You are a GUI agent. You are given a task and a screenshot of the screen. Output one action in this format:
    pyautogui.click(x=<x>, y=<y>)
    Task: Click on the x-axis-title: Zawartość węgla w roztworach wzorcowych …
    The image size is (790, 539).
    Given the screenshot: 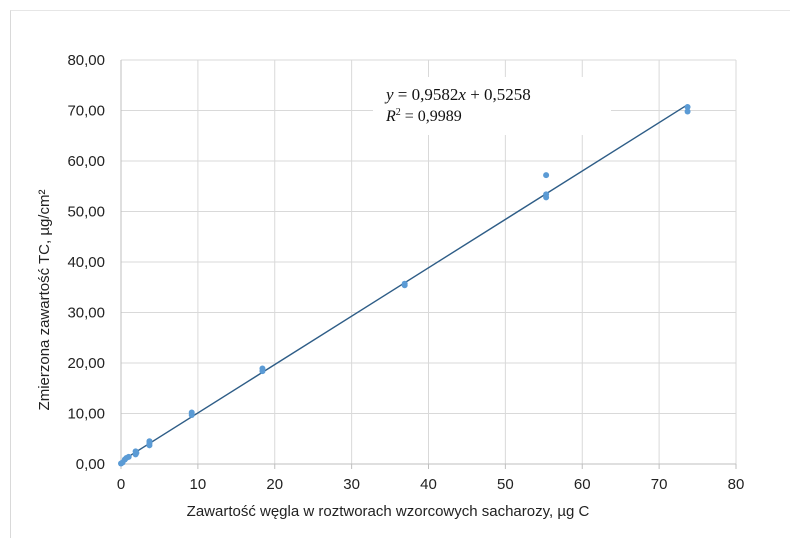 What is the action you would take?
    pyautogui.click(x=388, y=511)
    